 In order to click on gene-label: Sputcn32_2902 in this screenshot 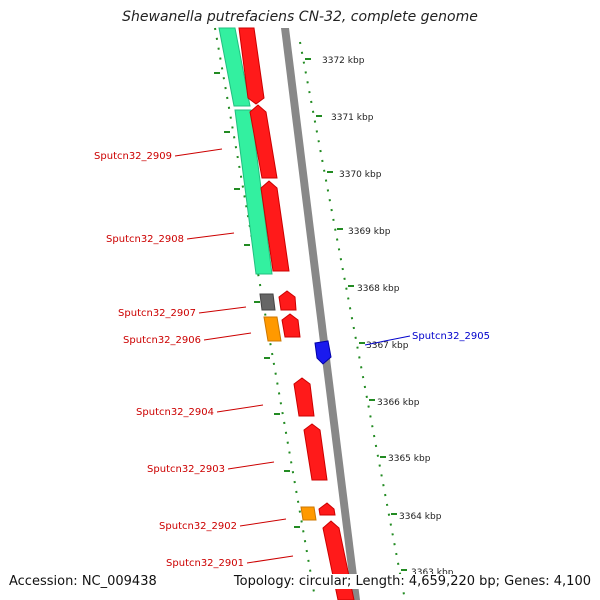, I will do `click(198, 526)`.